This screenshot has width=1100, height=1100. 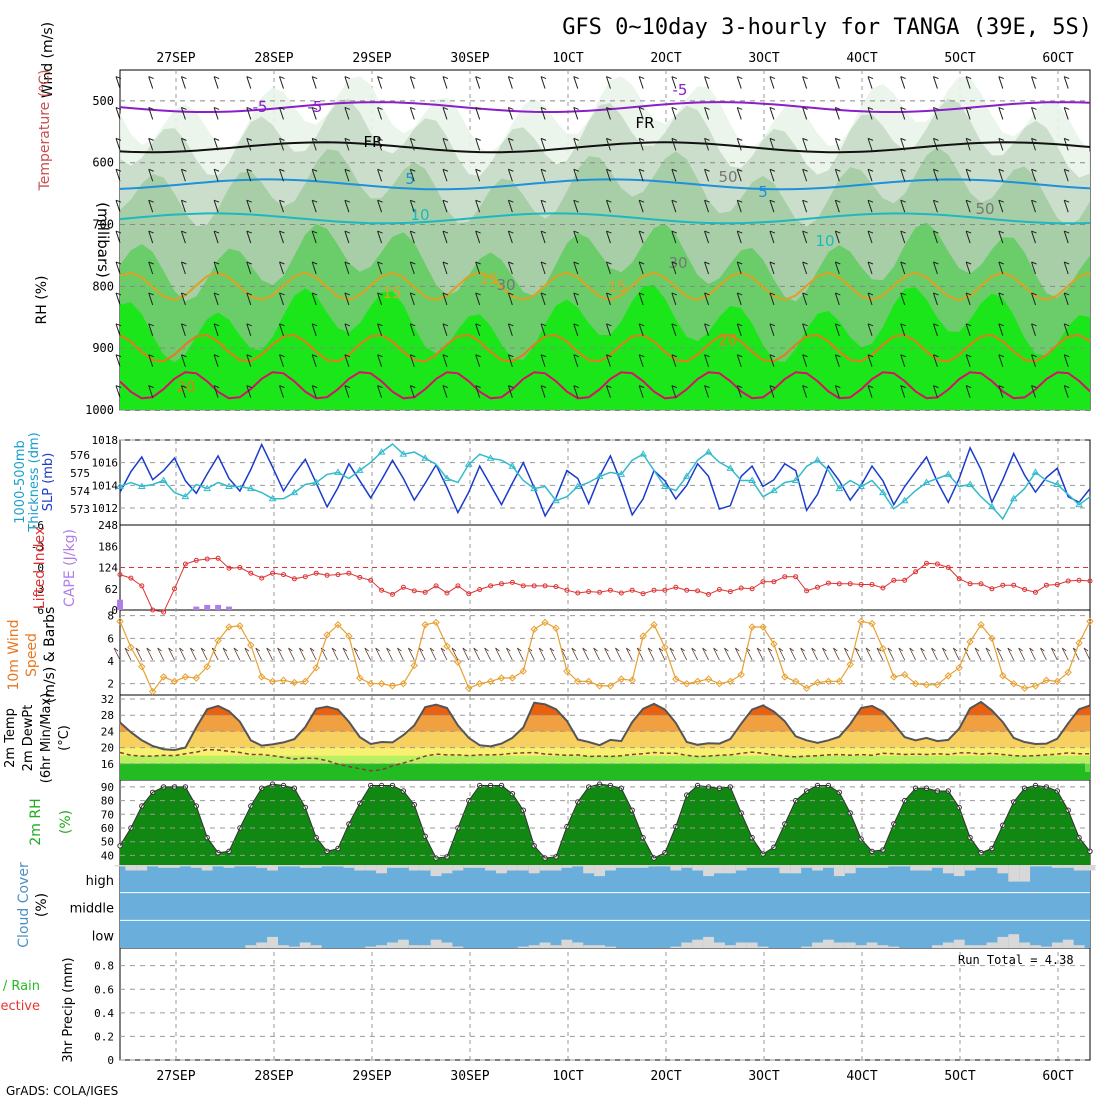 I want to click on slp-tick-label: 1014, so click(x=105, y=485).